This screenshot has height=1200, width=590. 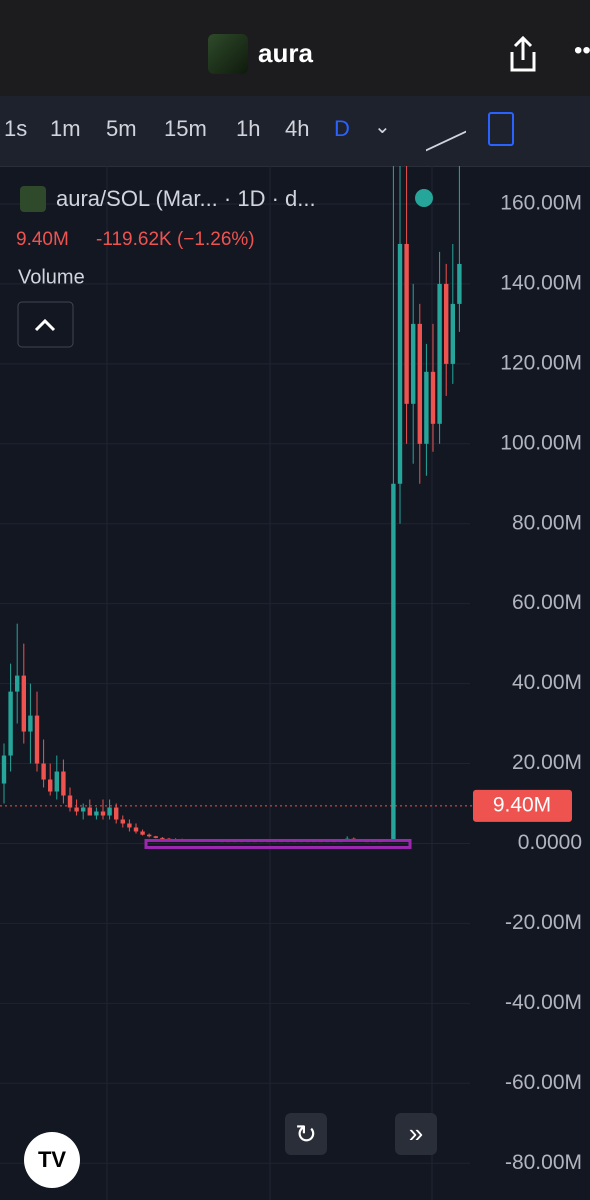 What do you see at coordinates (42, 239) in the screenshot?
I see `legend-price: 9.40M` at bounding box center [42, 239].